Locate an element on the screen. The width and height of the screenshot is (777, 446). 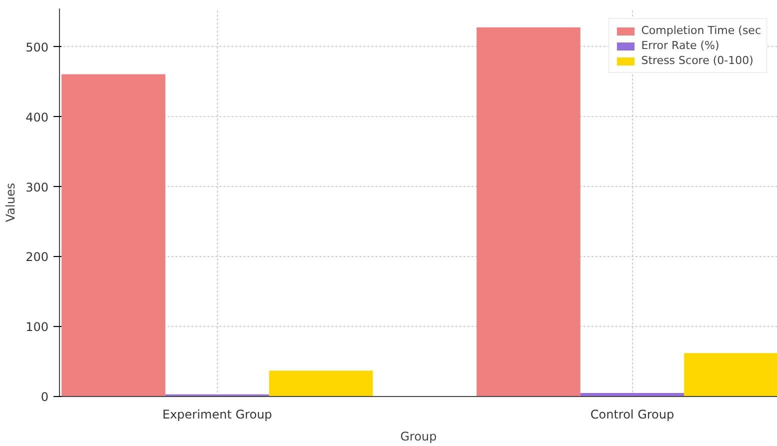
x-tick-label: Experiment Group is located at coordinates (217, 415).